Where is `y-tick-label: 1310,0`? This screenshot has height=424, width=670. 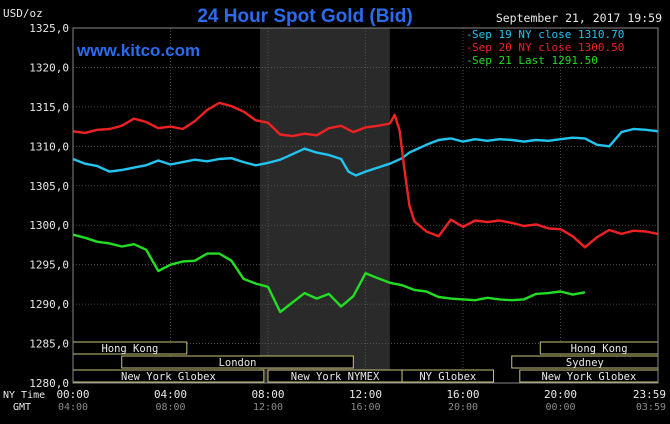
y-tick-label: 1310,0 is located at coordinates (49, 146).